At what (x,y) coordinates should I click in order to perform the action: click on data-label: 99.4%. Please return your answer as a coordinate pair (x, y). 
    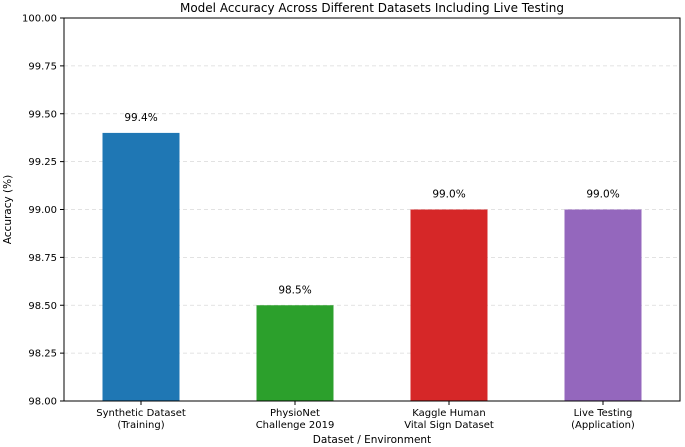
    Looking at the image, I should click on (140, 118).